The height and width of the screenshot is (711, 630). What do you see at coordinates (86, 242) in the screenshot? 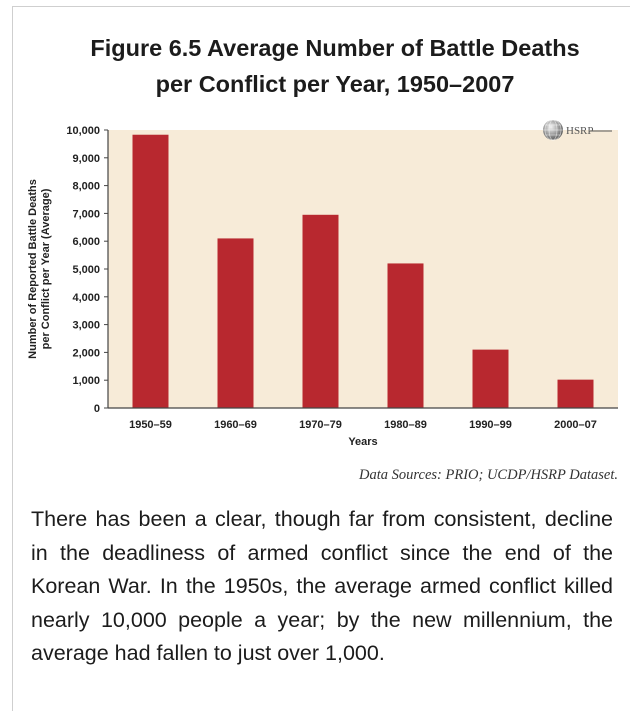
I see `y-tick-label: 6,000` at bounding box center [86, 242].